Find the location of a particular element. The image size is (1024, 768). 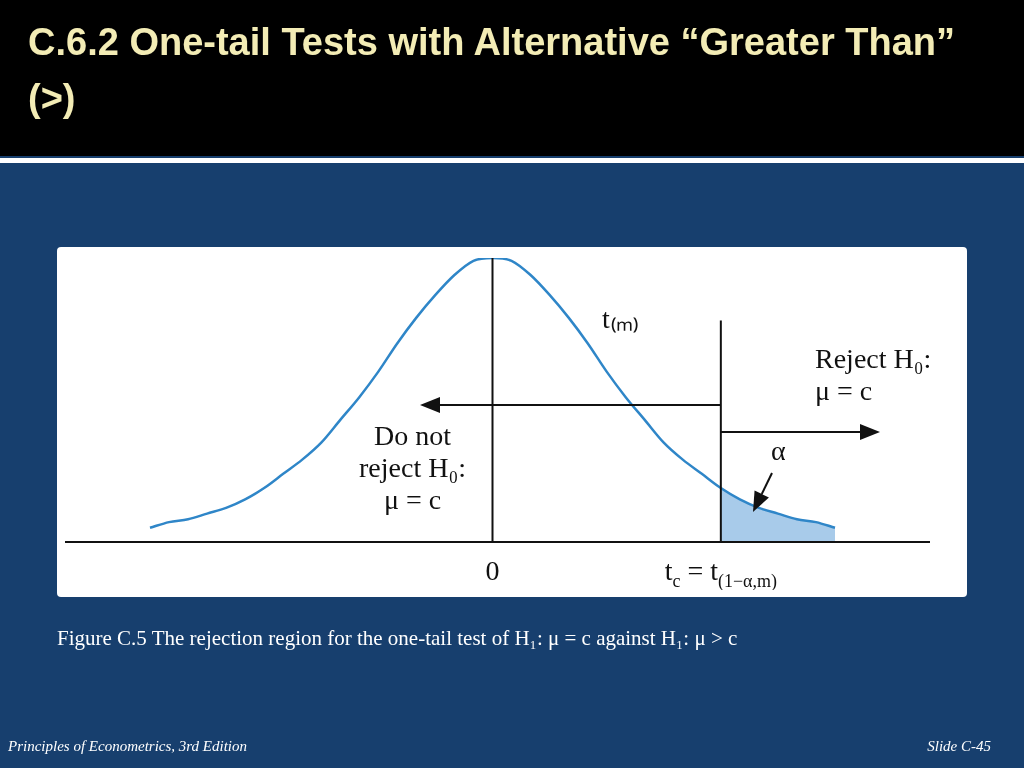

text: Principles of Econometrics, 3rd Edition is located at coordinates (127, 746).